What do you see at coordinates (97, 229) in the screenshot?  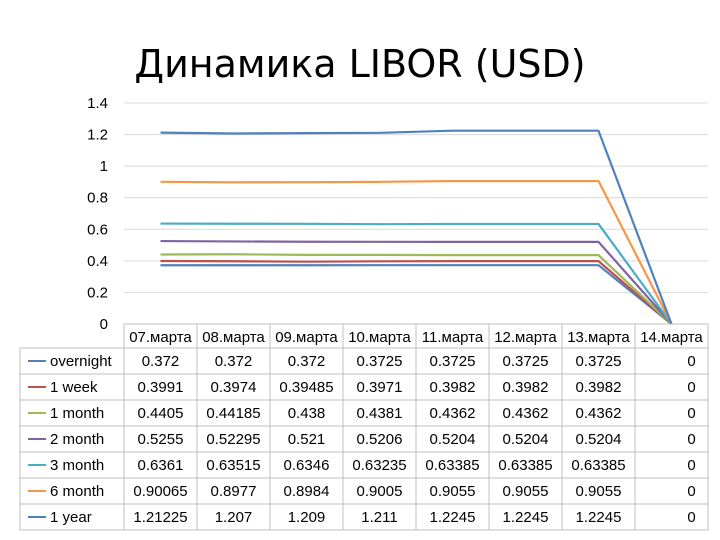 I see `y-tick-label: 0.6` at bounding box center [97, 229].